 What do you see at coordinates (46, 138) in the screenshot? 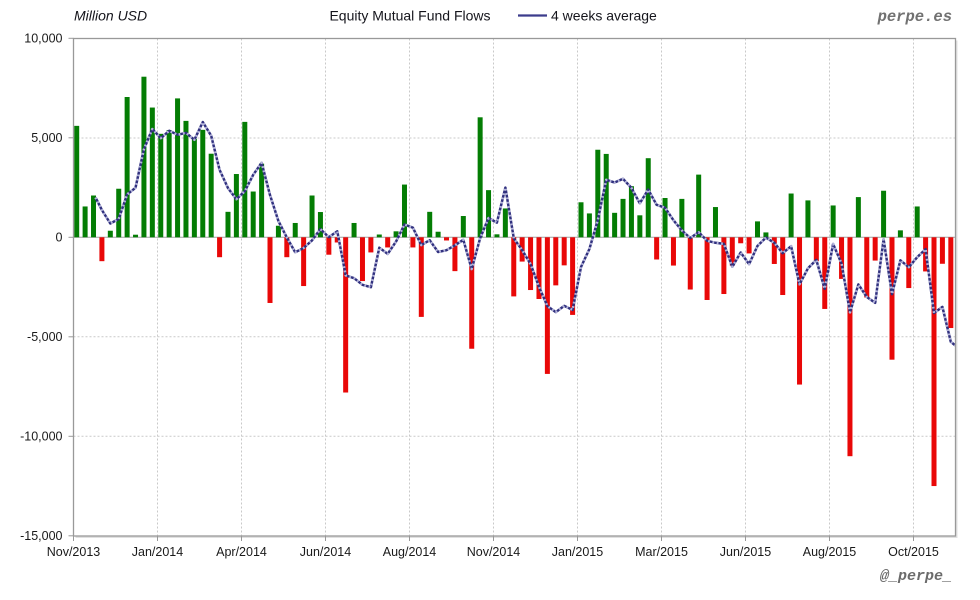
I see `svg-text: 5,000` at bounding box center [46, 138].